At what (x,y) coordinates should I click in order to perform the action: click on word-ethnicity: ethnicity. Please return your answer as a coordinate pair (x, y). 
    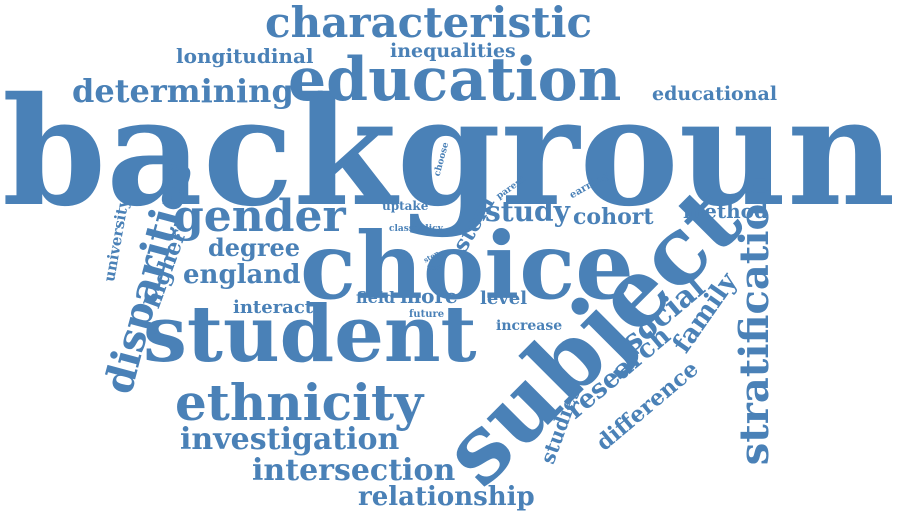
    Looking at the image, I should click on (299, 402).